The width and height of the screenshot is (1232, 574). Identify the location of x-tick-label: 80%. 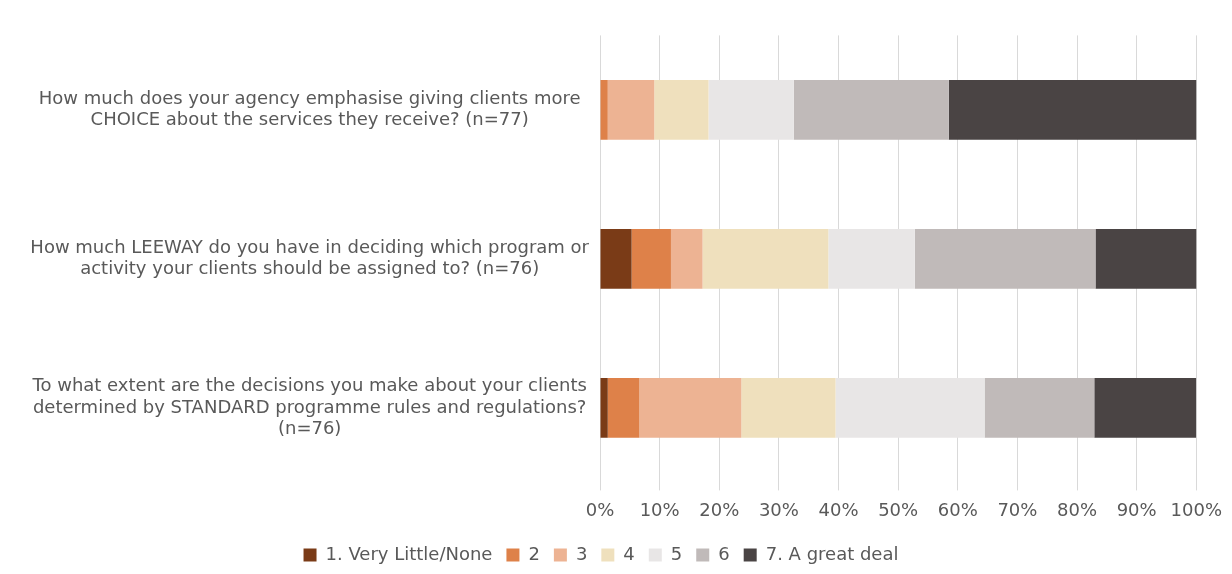
(1077, 509).